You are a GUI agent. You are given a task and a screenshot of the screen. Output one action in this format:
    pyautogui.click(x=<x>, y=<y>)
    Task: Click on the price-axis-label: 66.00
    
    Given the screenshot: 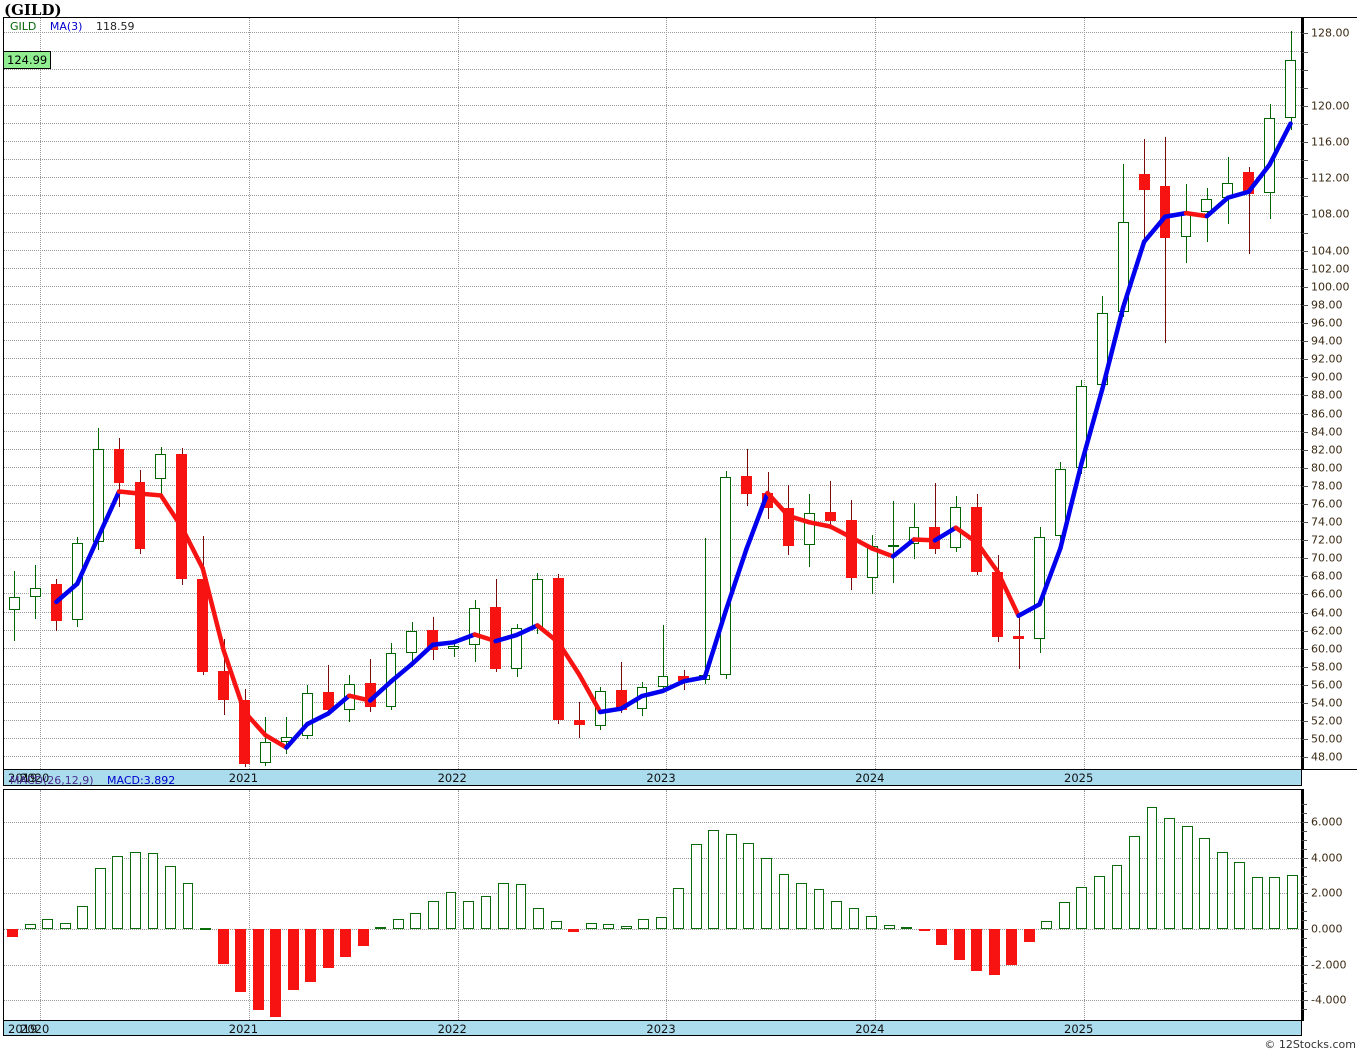 What is the action you would take?
    pyautogui.click(x=1327, y=594)
    